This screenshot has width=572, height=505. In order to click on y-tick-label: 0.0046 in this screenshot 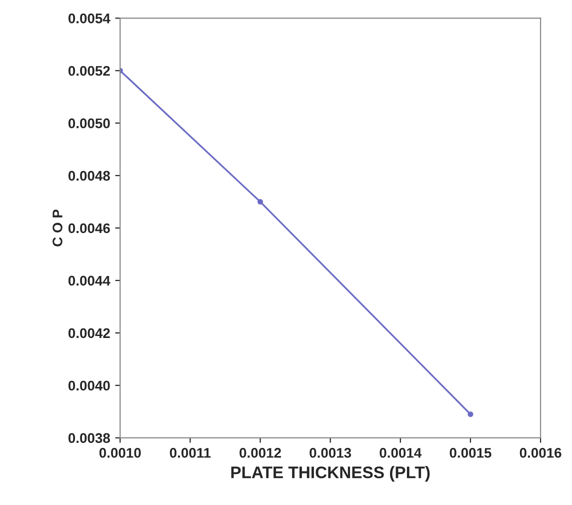, I will do `click(89, 228)`.